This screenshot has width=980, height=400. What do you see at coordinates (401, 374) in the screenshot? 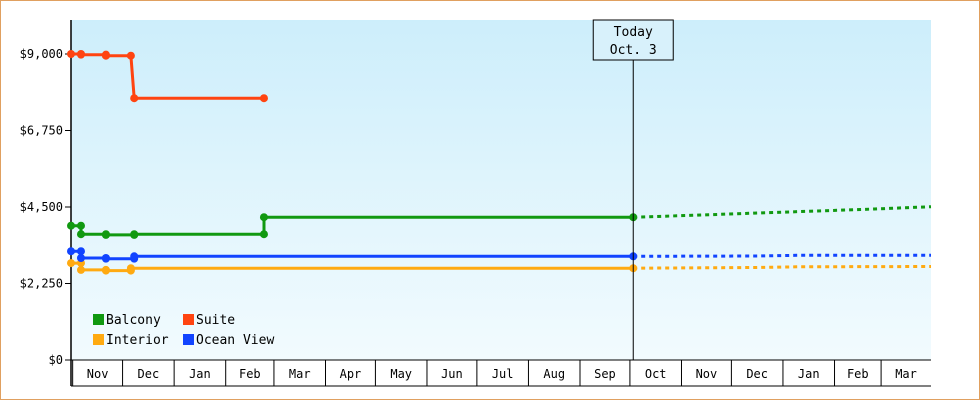
I see `x-tick-label: May` at bounding box center [401, 374].